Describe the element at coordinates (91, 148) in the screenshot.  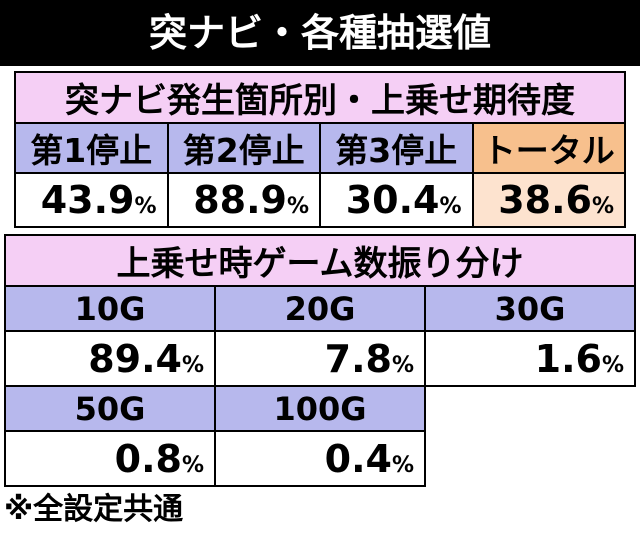
I see `stop-1-label: 第1停止` at that location.